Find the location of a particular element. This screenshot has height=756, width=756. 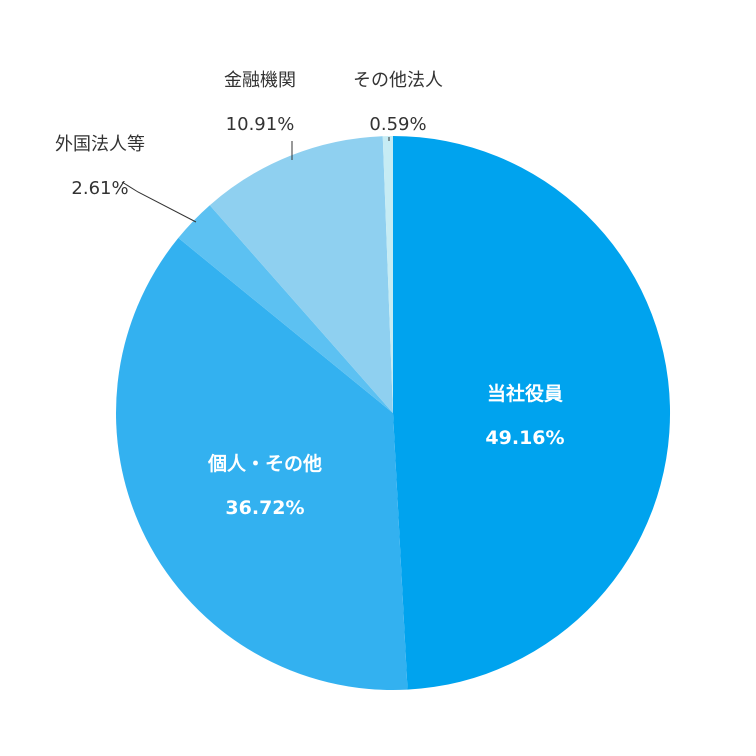

slice-value-financial: 10.91% is located at coordinates (260, 124).